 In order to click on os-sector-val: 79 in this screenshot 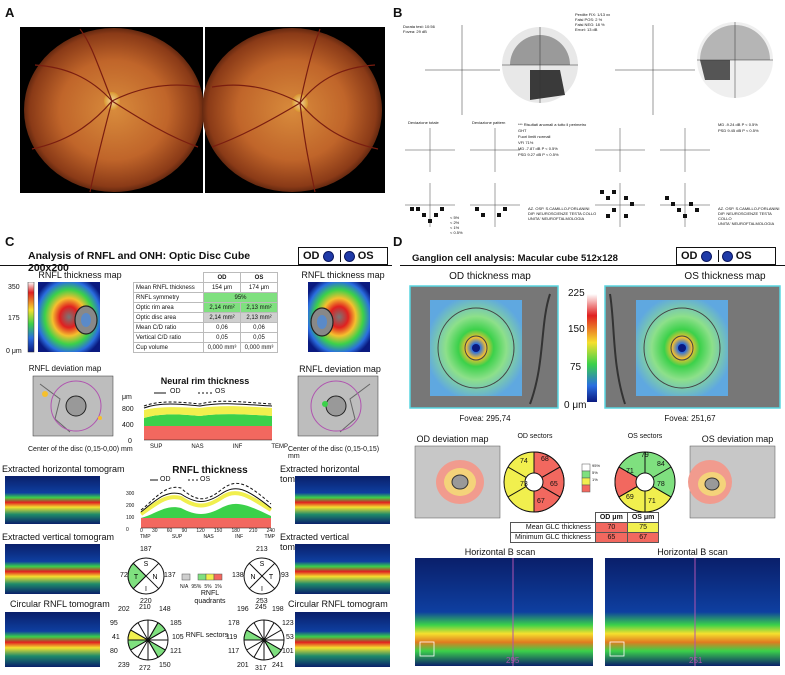, I will do `click(645, 455)`.